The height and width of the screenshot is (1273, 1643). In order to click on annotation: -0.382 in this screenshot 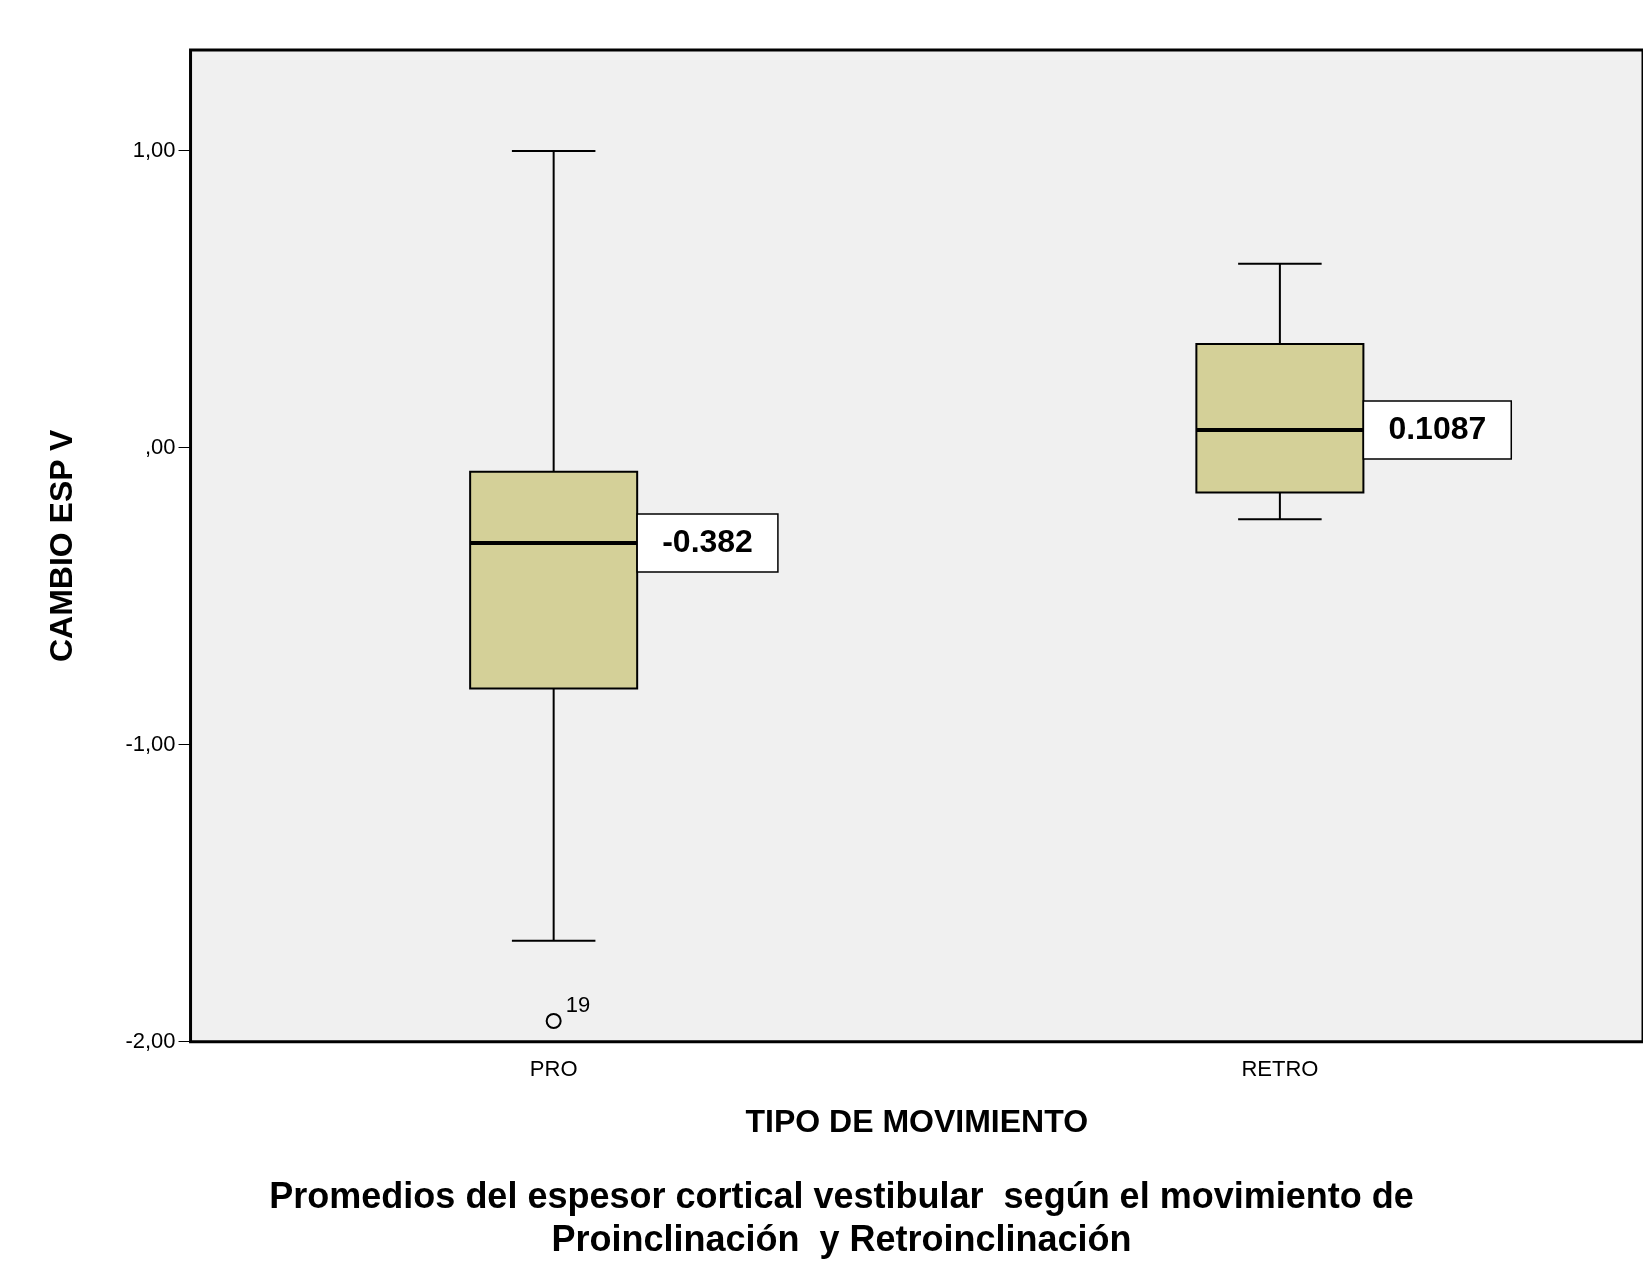, I will do `click(707, 540)`.